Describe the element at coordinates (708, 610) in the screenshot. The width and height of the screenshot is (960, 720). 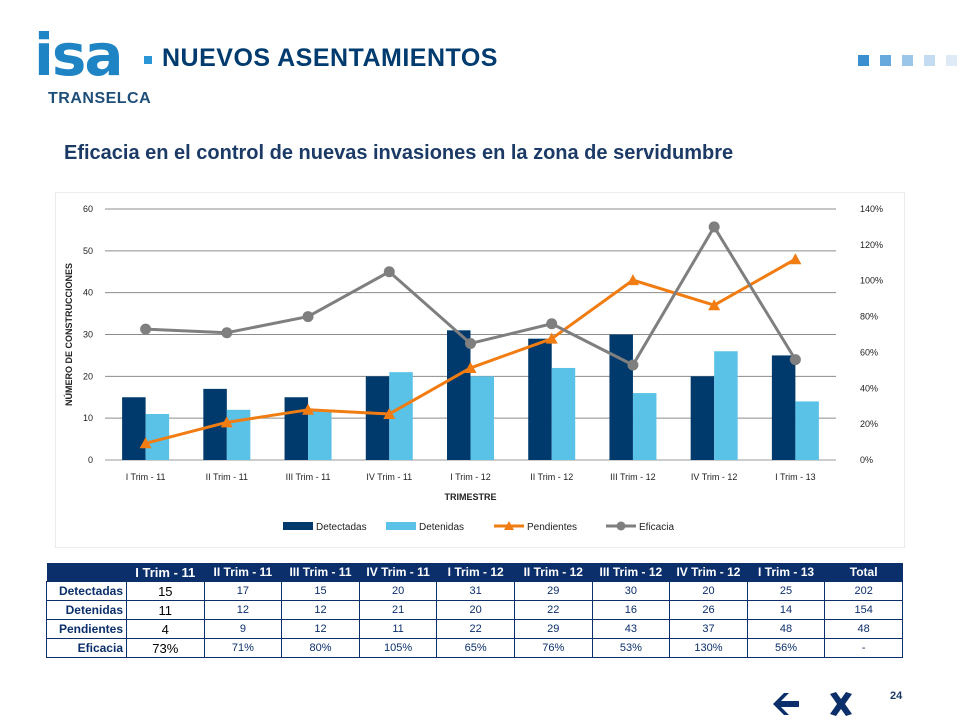
I see `table-cell: 26` at that location.